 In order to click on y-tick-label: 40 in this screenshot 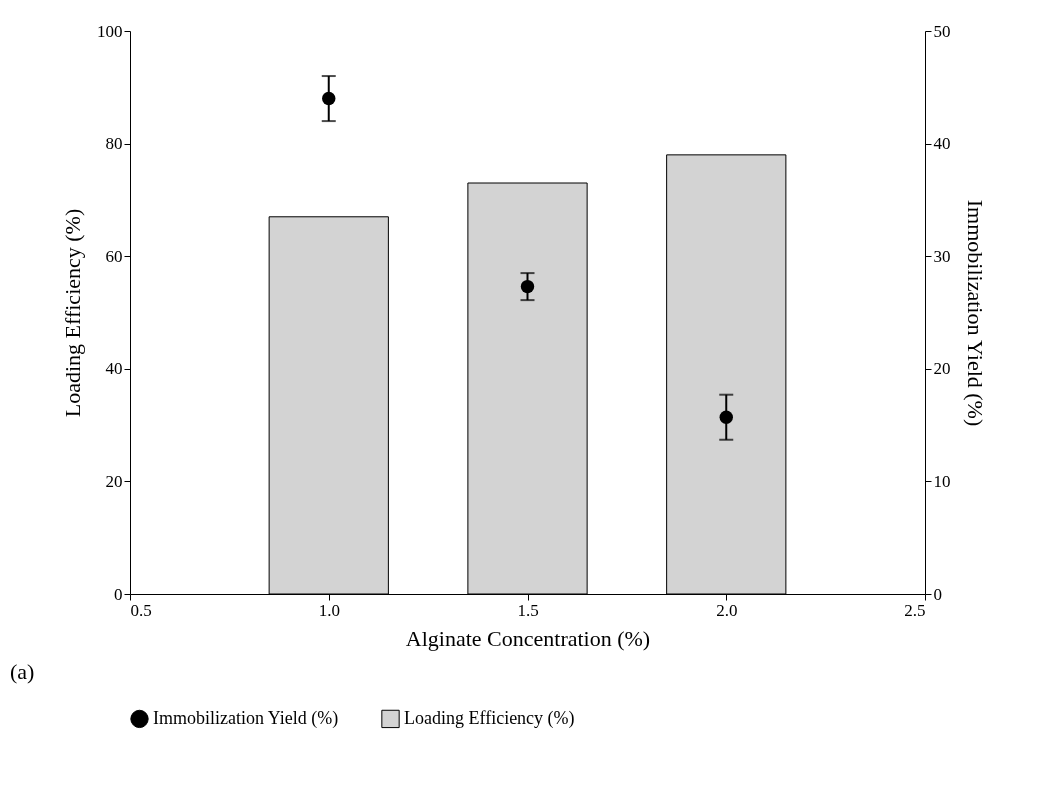, I will do `click(114, 369)`.